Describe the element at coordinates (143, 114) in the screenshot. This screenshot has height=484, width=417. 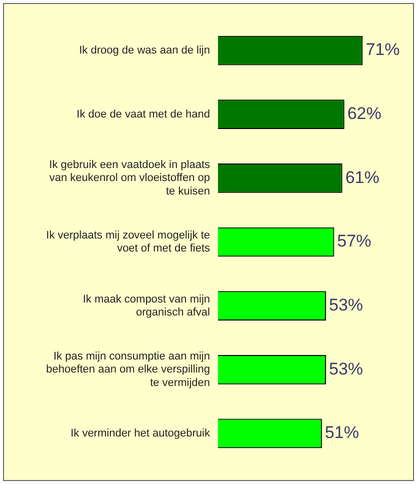
I see `y-tick-label: Ik doe de vaat met de hand` at that location.